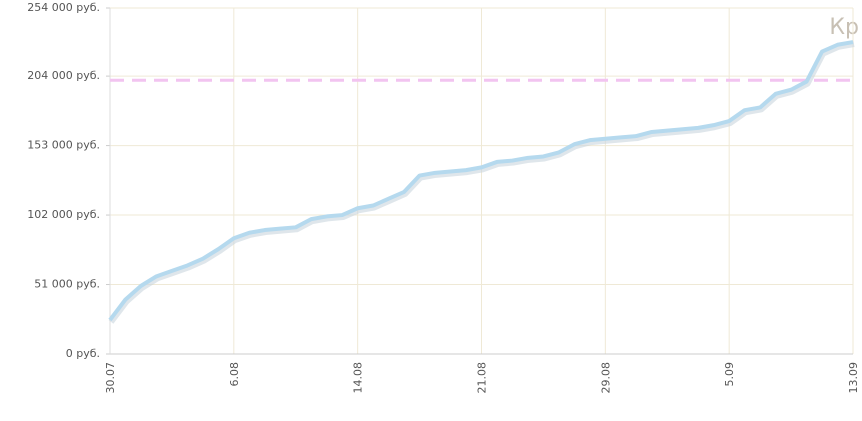  Describe the element at coordinates (63, 75) in the screenshot. I see `y-tick-label: 204 000 руб.` at that location.